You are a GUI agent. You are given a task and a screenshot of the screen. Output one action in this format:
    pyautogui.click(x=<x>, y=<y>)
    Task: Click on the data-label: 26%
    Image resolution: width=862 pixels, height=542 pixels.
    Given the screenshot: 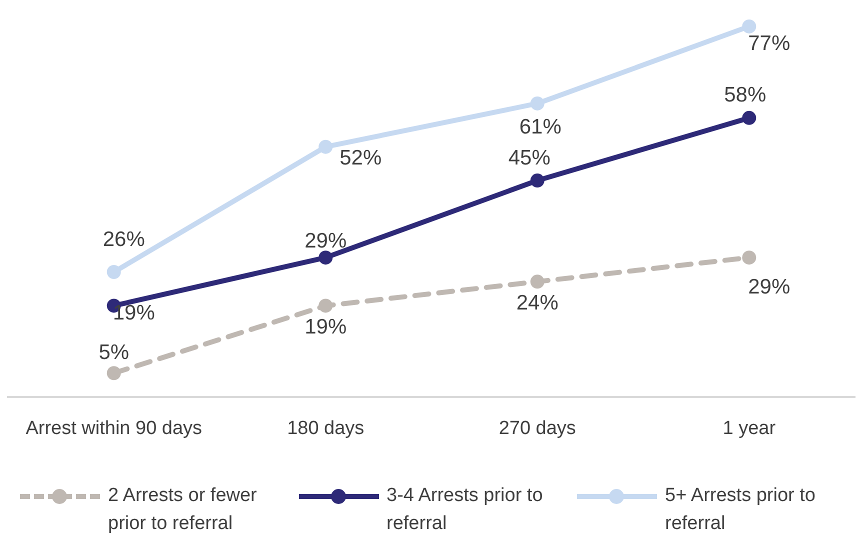 What is the action you would take?
    pyautogui.click(x=123, y=239)
    